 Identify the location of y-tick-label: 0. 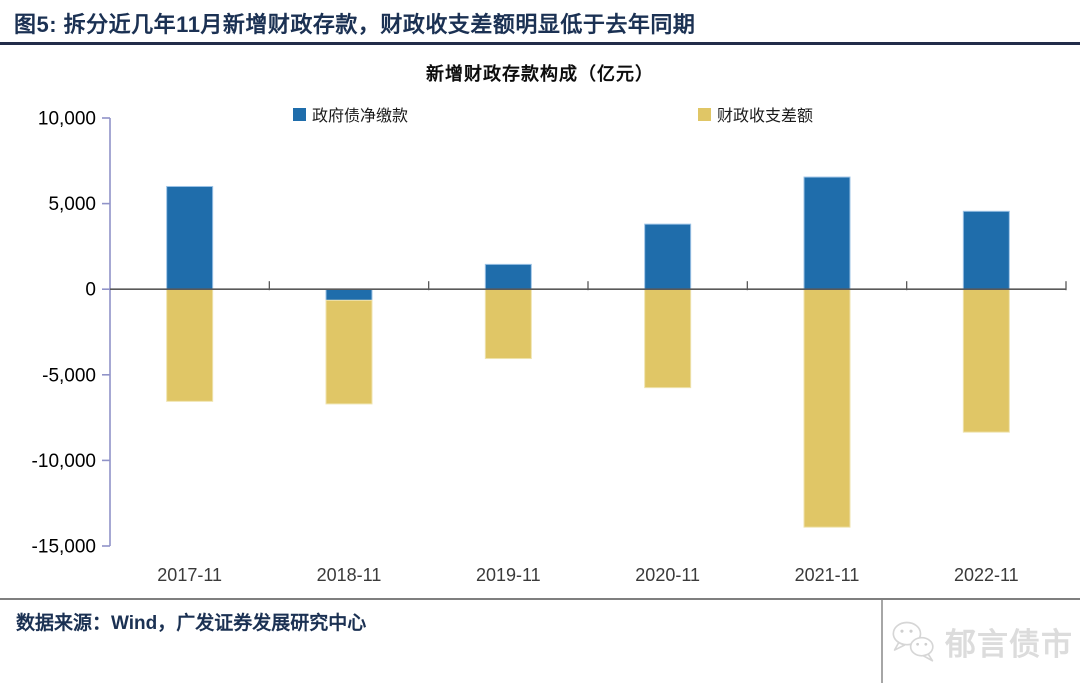
(90, 290).